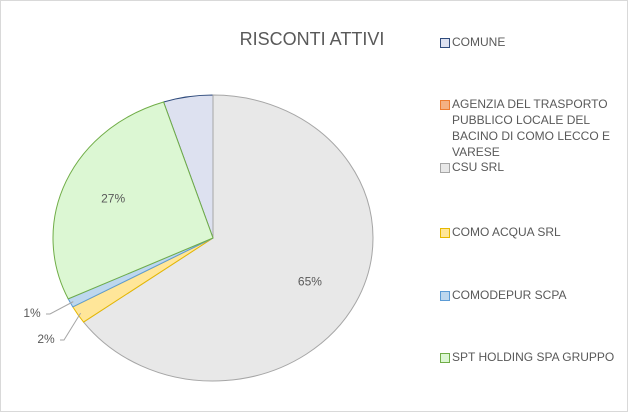 The height and width of the screenshot is (412, 628). I want to click on pie-slice, so click(133, 200).